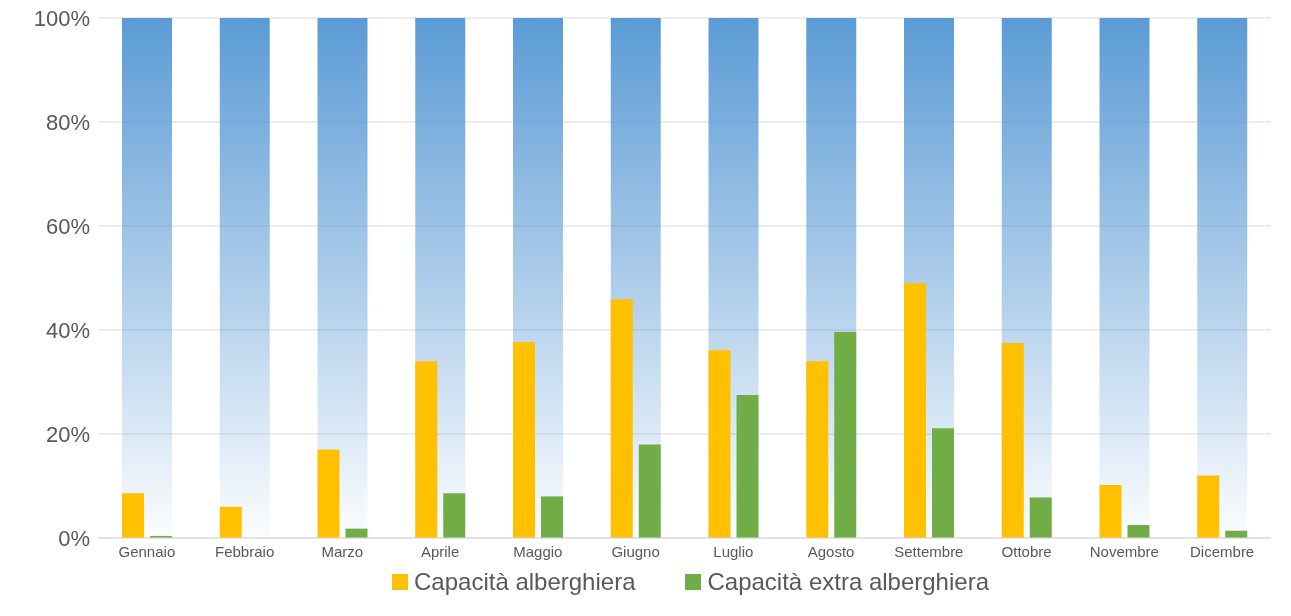  I want to click on x-tick-label: Ottobre, so click(1026, 551).